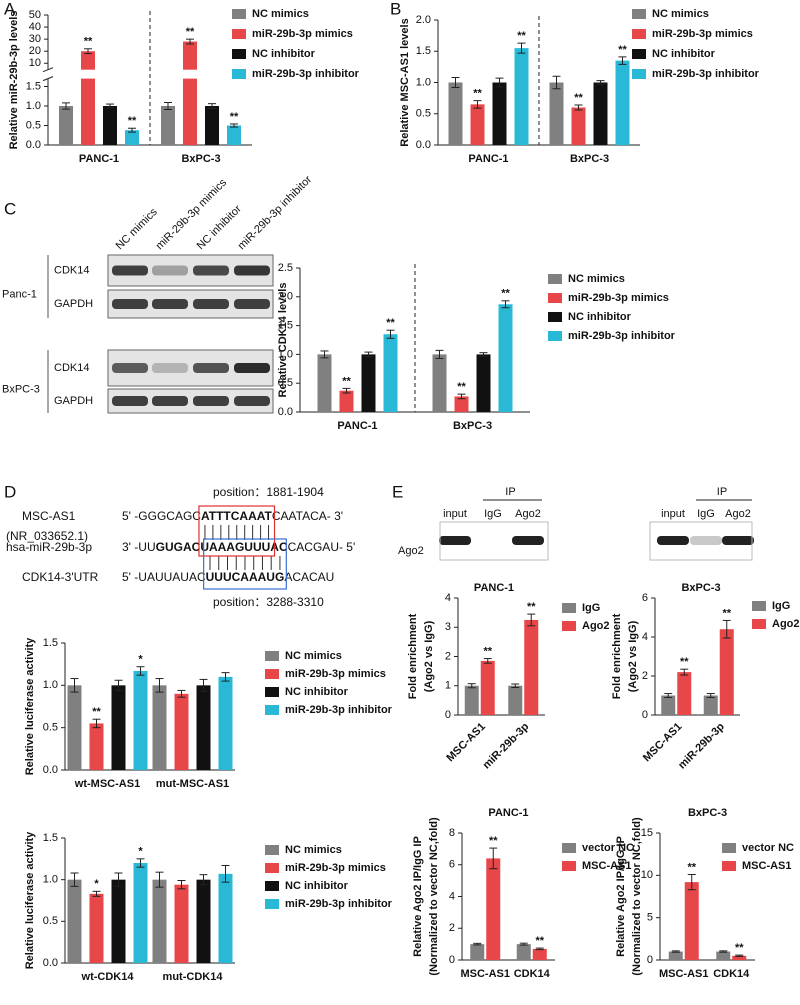 The height and width of the screenshot is (1005, 800). Describe the element at coordinates (494, 588) in the screenshot. I see `blot-title: PANC-1` at that location.